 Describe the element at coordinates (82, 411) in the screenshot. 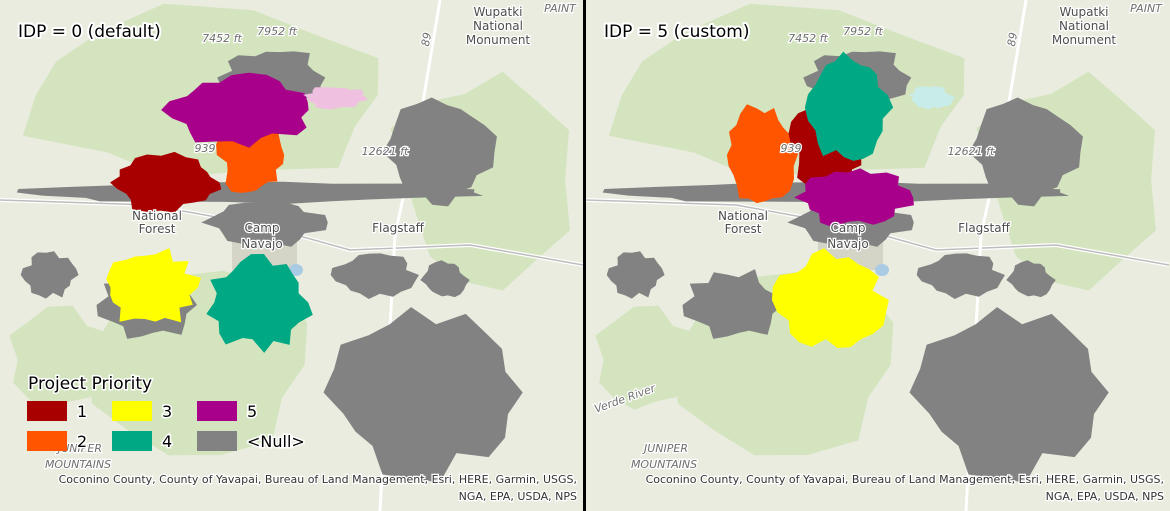

I see `legend-label: 1` at that location.